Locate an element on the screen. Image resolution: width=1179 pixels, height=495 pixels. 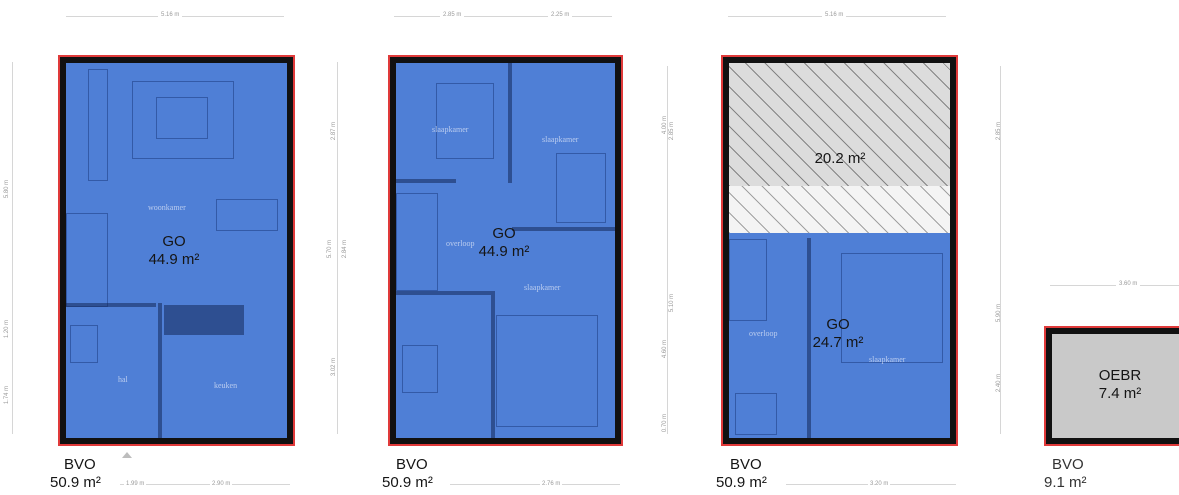
area-label: OEBR 7.4 m² is located at coordinates (1120, 385).